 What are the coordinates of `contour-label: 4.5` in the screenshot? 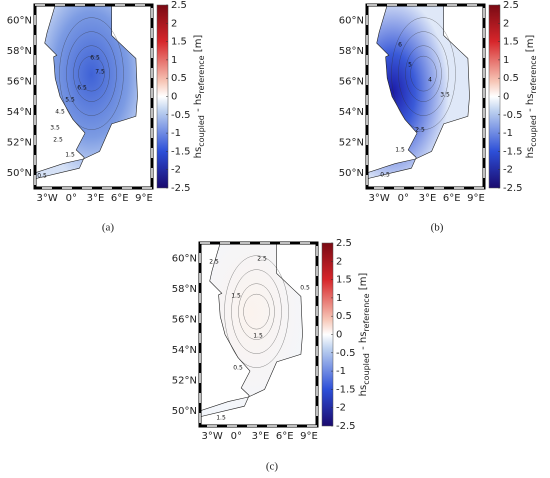 It's located at (60, 112).